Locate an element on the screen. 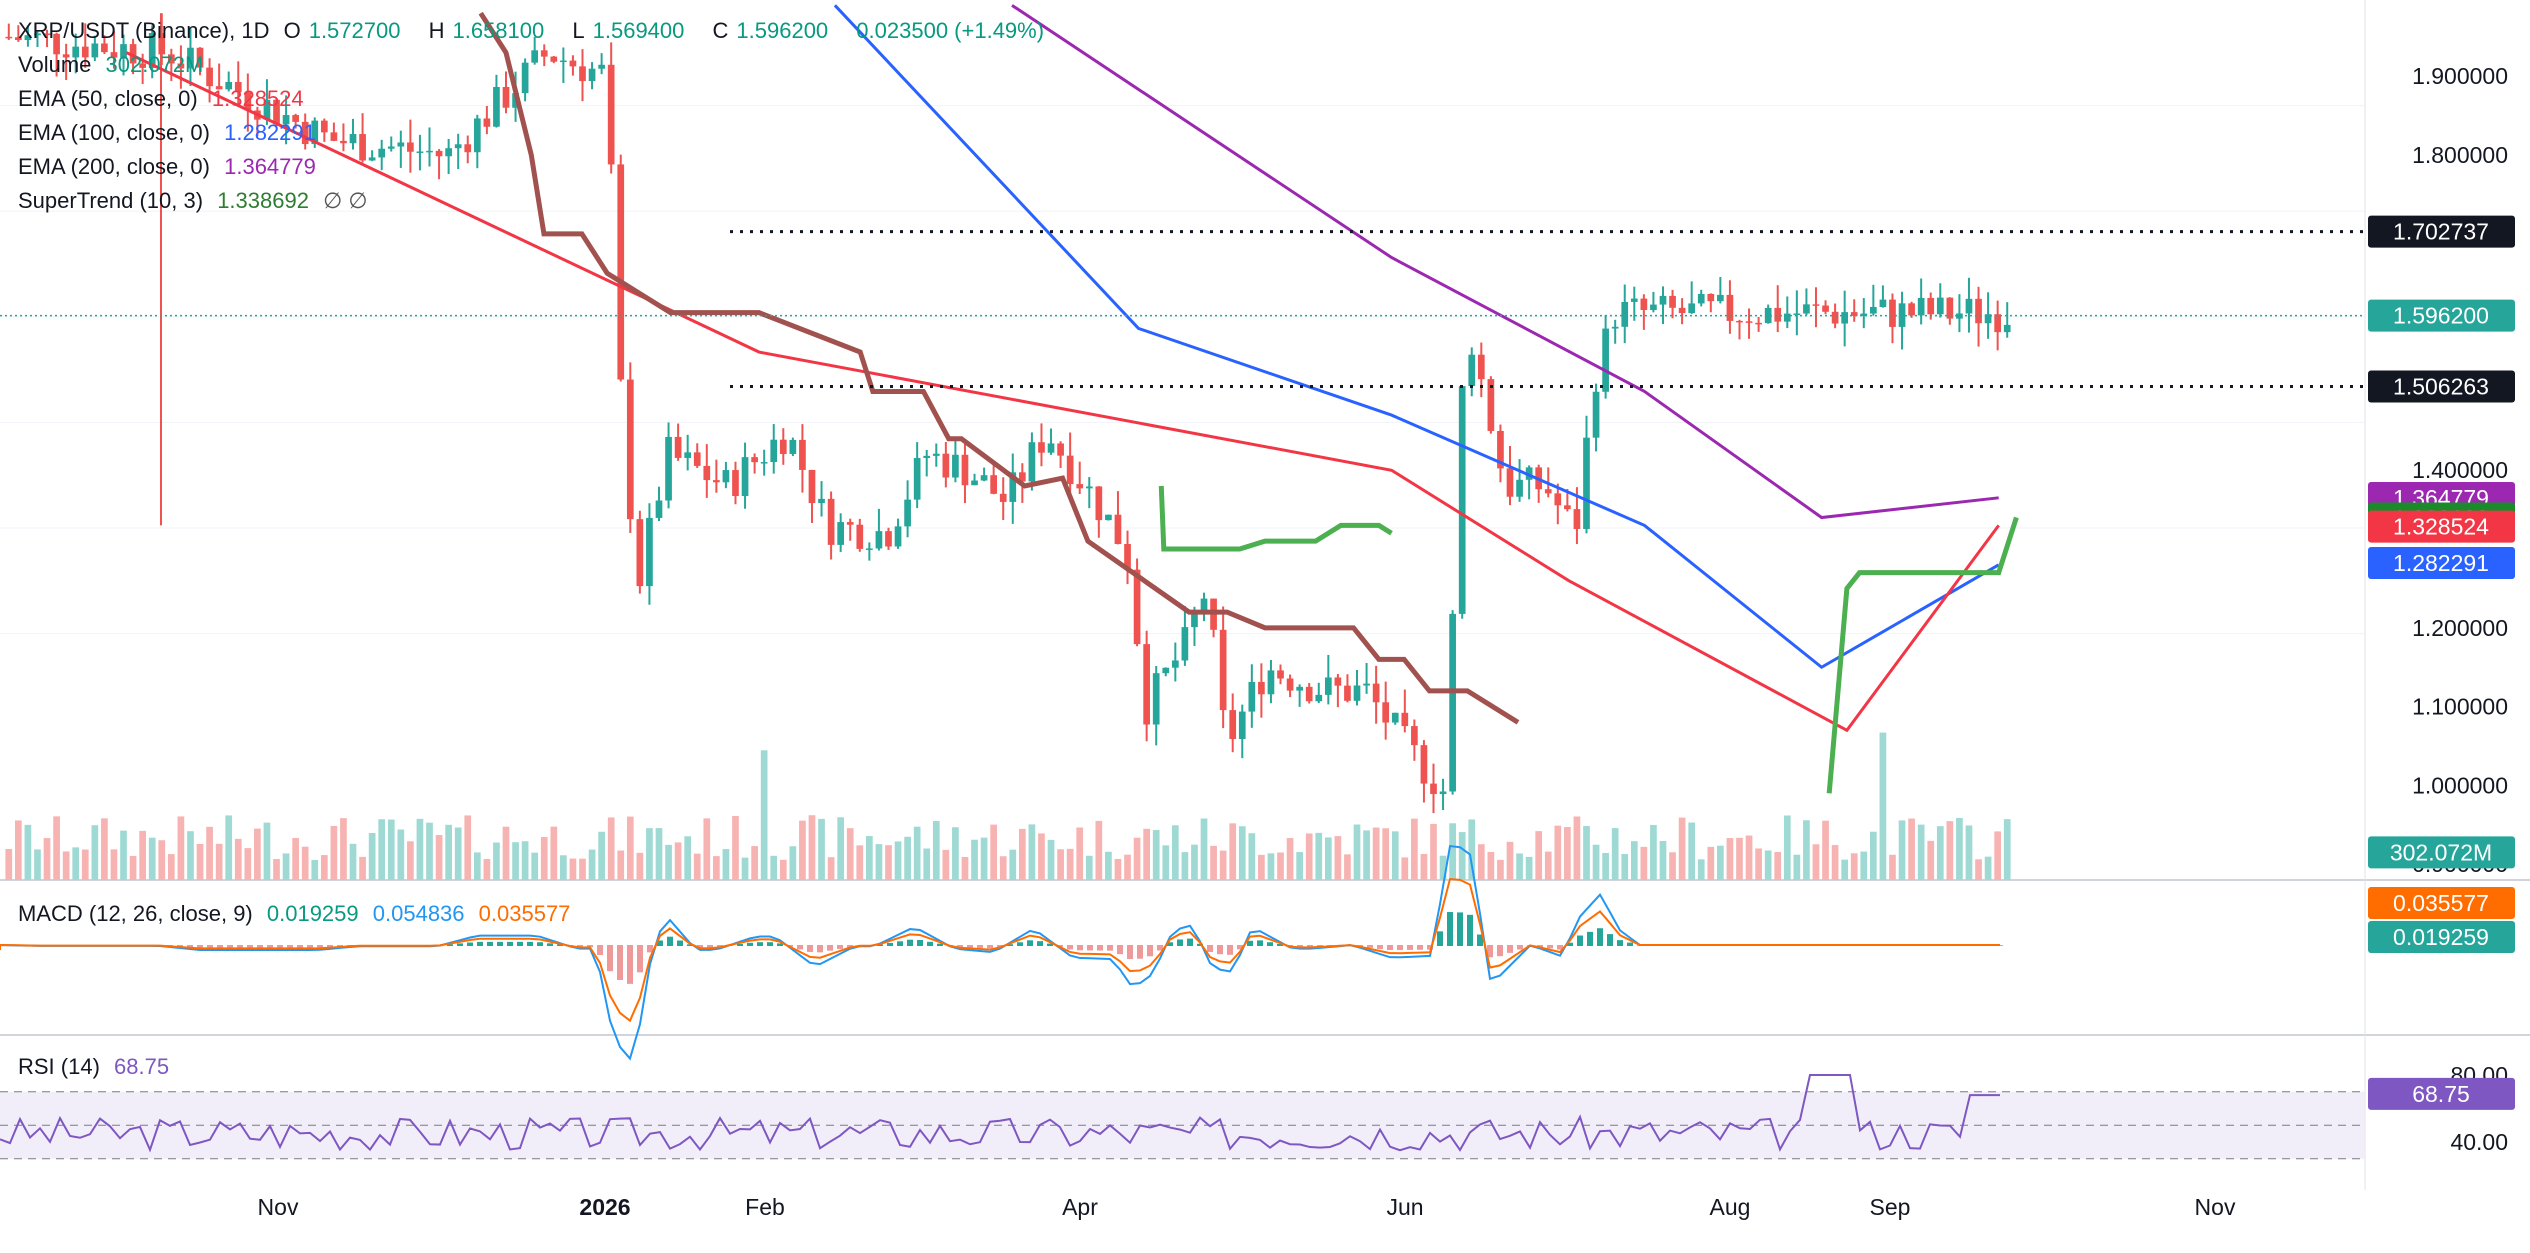 This screenshot has width=2530, height=1253. rsi-label: RSI (14) is located at coordinates (59, 1066).